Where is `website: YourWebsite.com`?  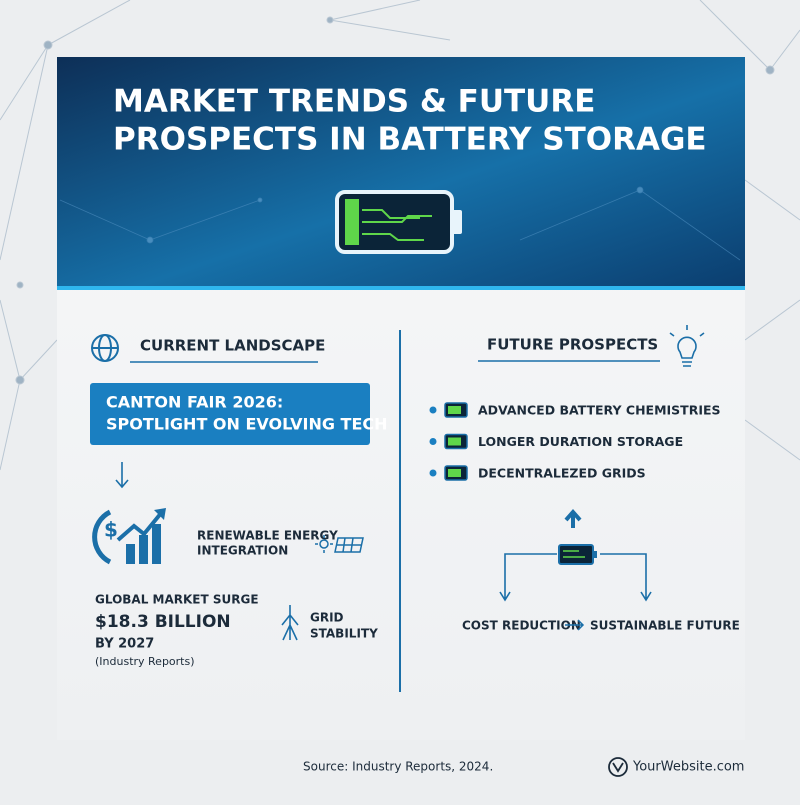 website: YourWebsite.com is located at coordinates (688, 767).